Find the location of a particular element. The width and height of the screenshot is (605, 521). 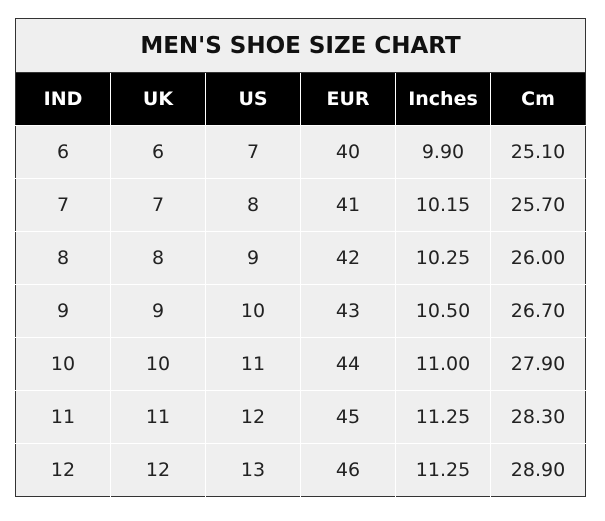

table-row: 10 10 11 44 11.00 27.90 is located at coordinates (300, 364).